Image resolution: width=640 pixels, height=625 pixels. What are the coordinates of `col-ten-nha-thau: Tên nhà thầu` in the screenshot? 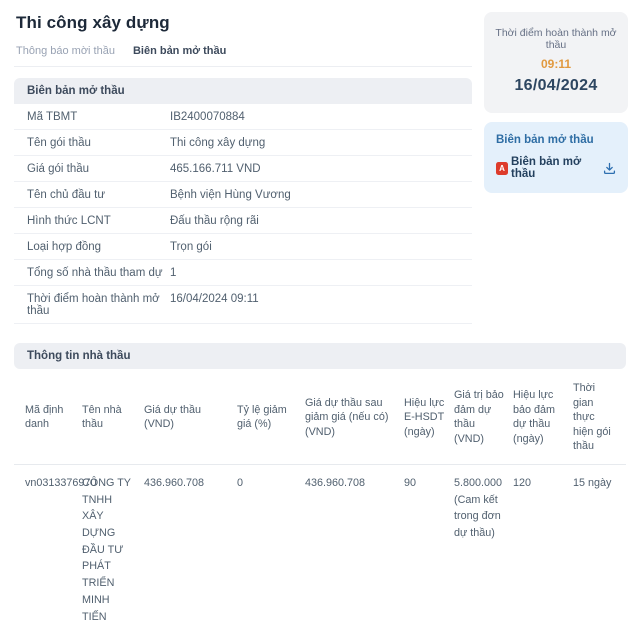 It's located at (113, 418).